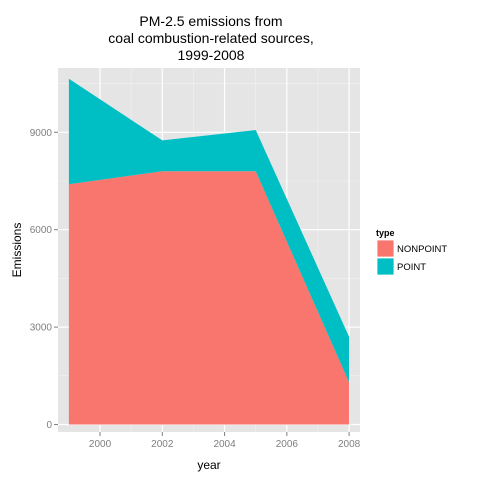  Describe the element at coordinates (349, 444) in the screenshot. I see `x-tick-label: 2008` at that location.